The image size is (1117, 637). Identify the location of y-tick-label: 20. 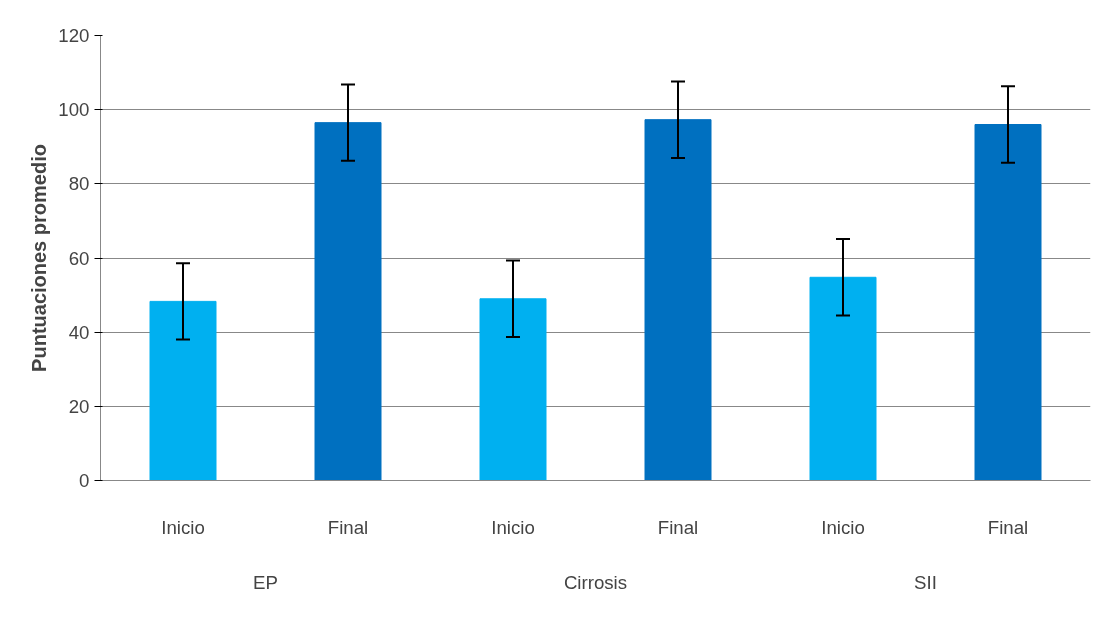
(79, 406).